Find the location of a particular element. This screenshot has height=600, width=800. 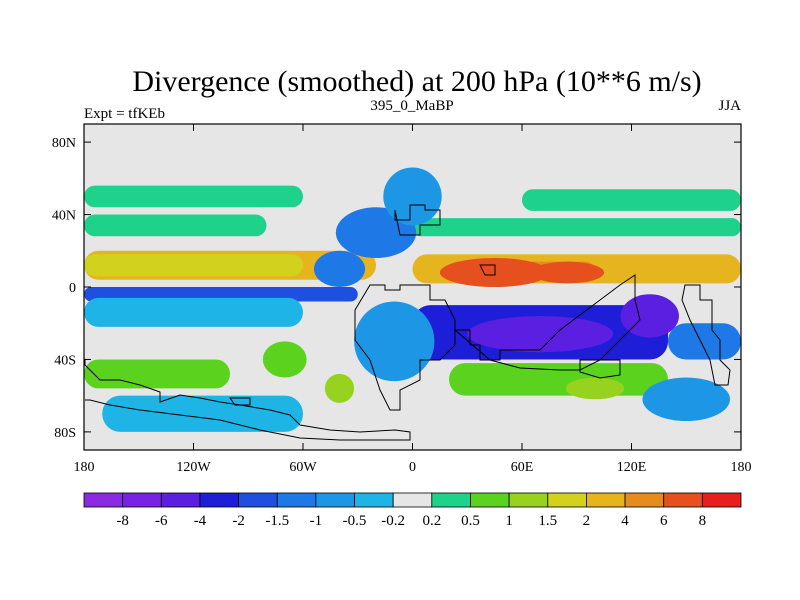

colorbar: -8 -6 -4 -2 -1.5 -1 -0.5 -0.2 0.2 0.5 1 1.5 2 4 6 8 is located at coordinates (412, 510).